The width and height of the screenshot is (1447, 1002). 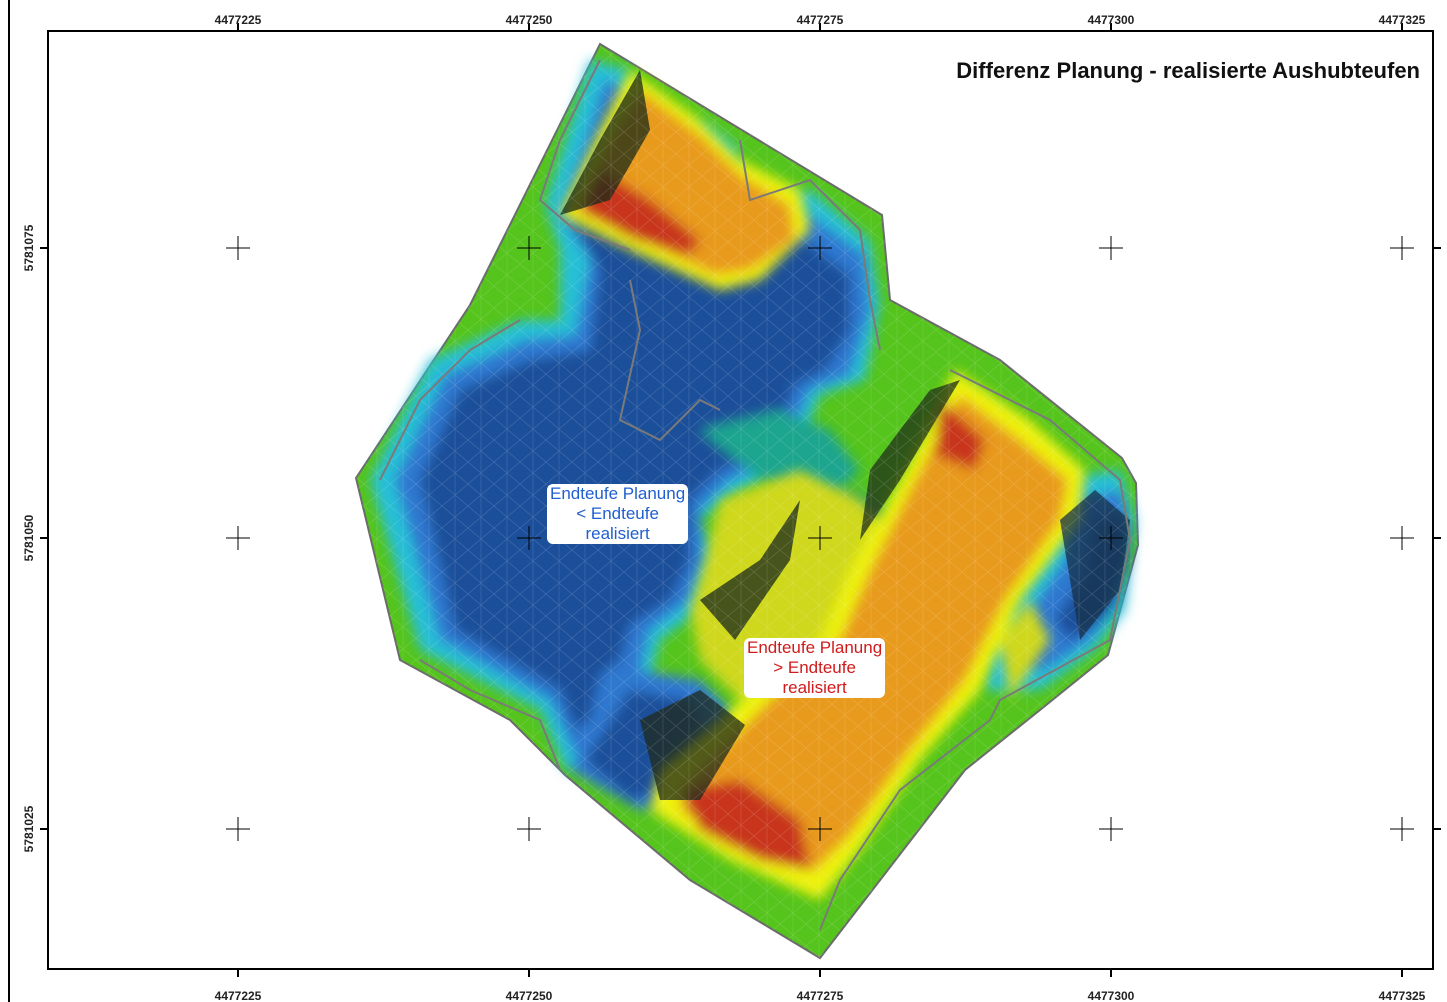 What do you see at coordinates (618, 493) in the screenshot?
I see `annotation-blue-line1: Endteufe Planung` at bounding box center [618, 493].